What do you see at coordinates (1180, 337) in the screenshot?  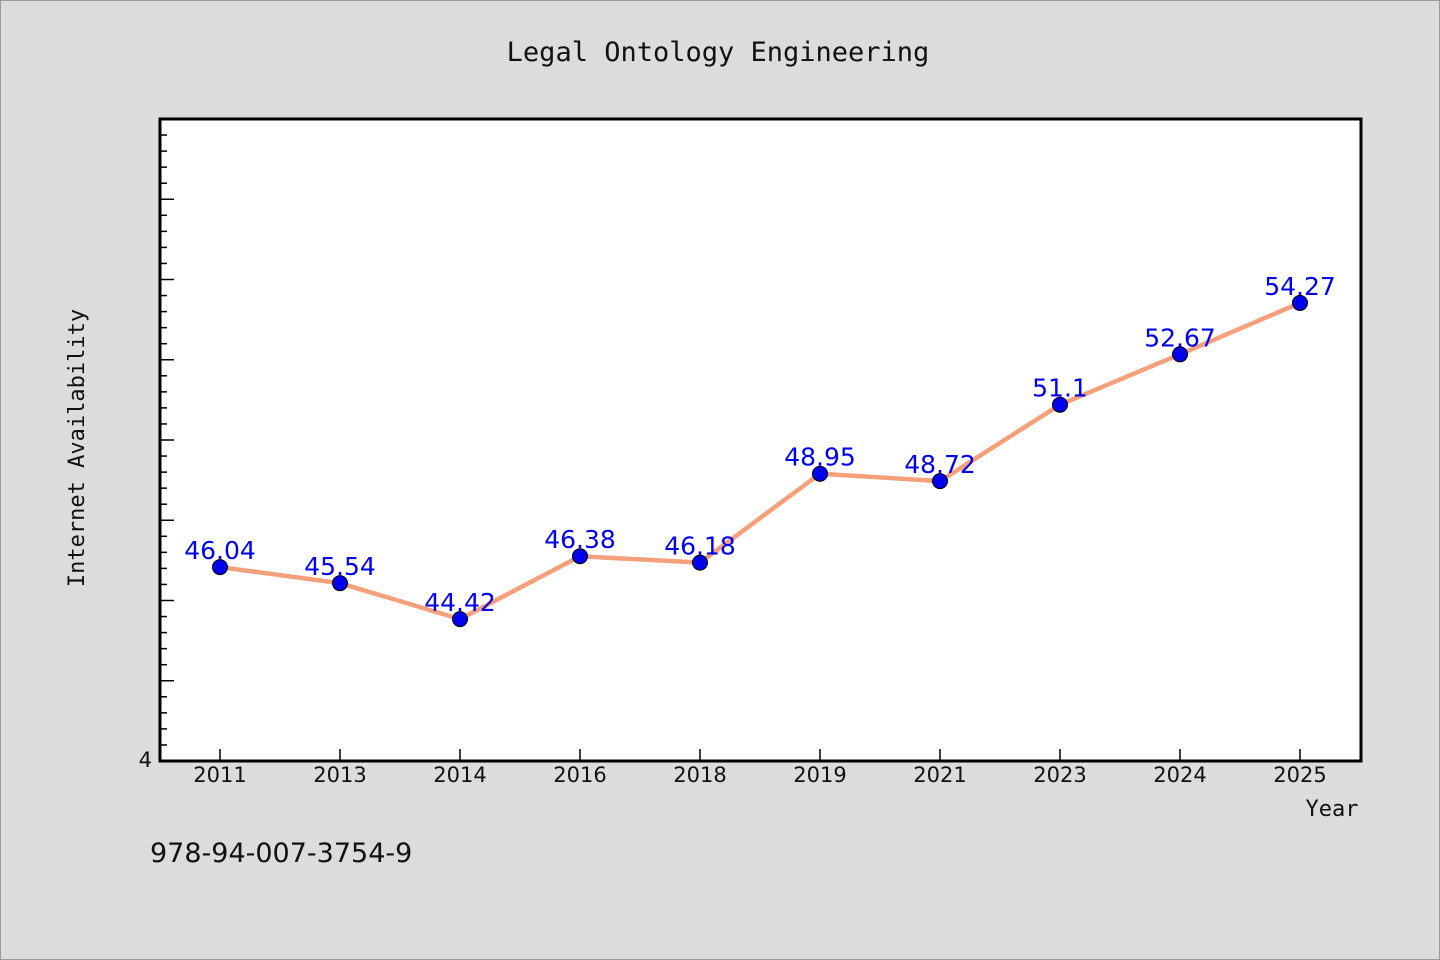 I see `data-label: 52.67` at bounding box center [1180, 337].